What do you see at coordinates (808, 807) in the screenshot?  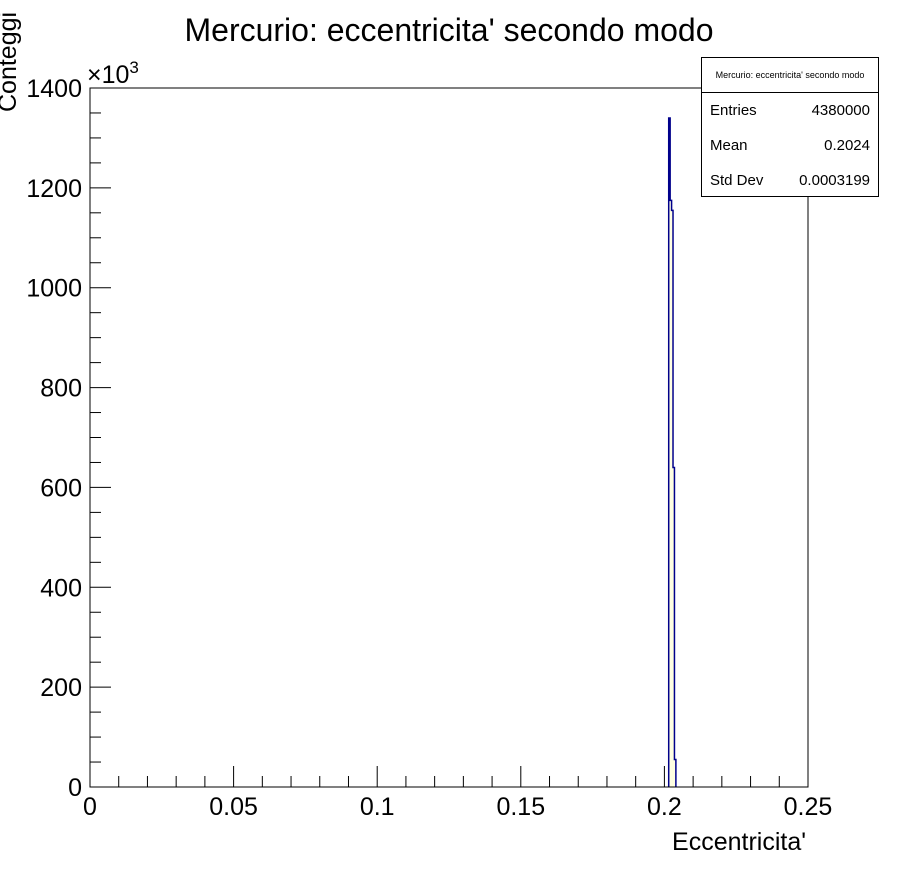 I see `x-tick-label: 0.25` at bounding box center [808, 807].